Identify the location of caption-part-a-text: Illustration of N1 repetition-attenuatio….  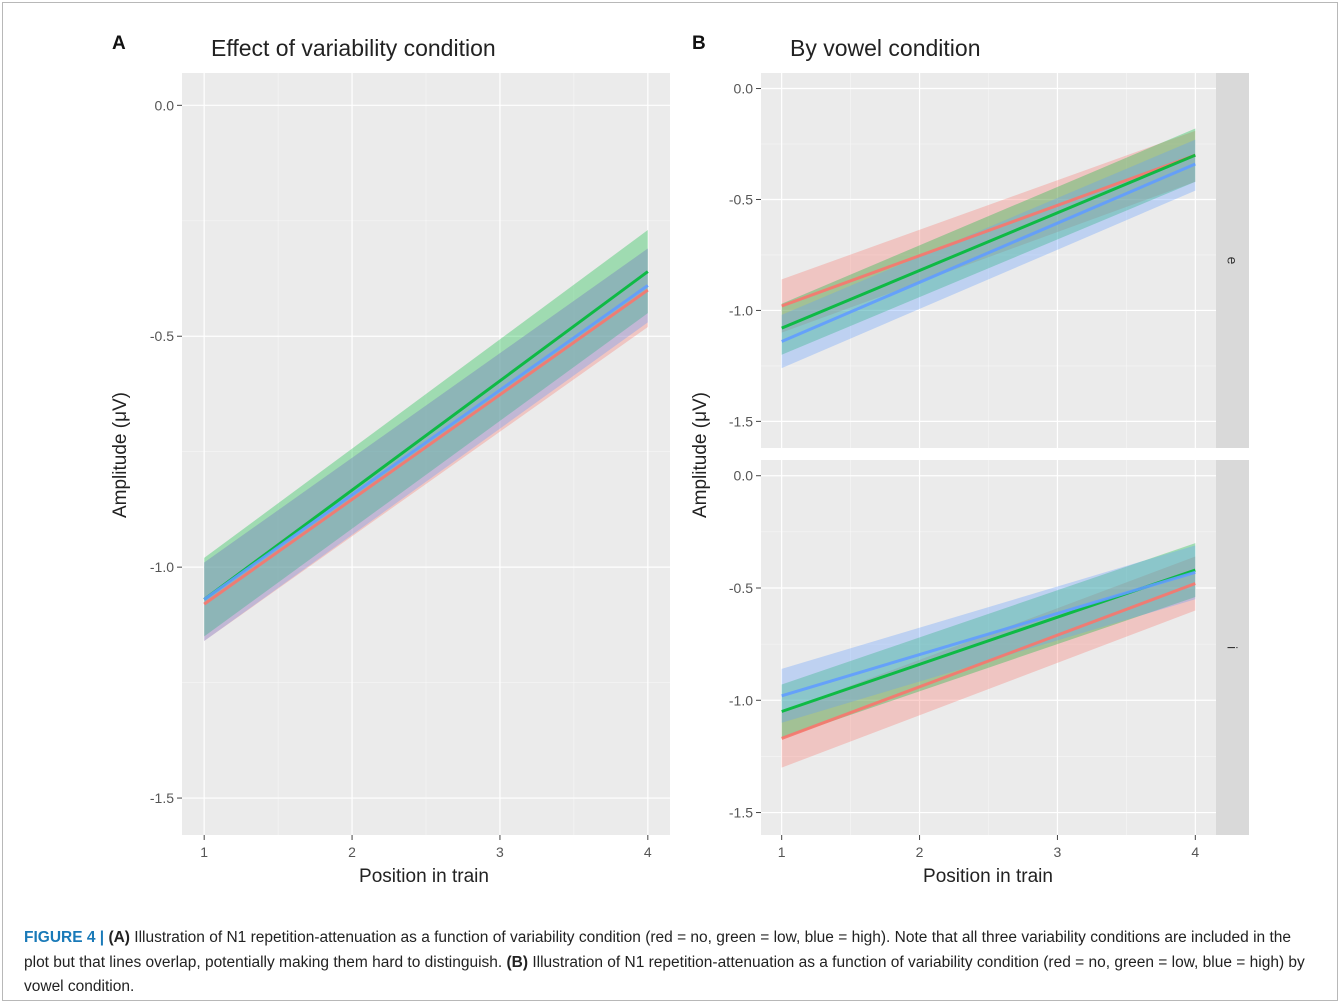
(658, 950).